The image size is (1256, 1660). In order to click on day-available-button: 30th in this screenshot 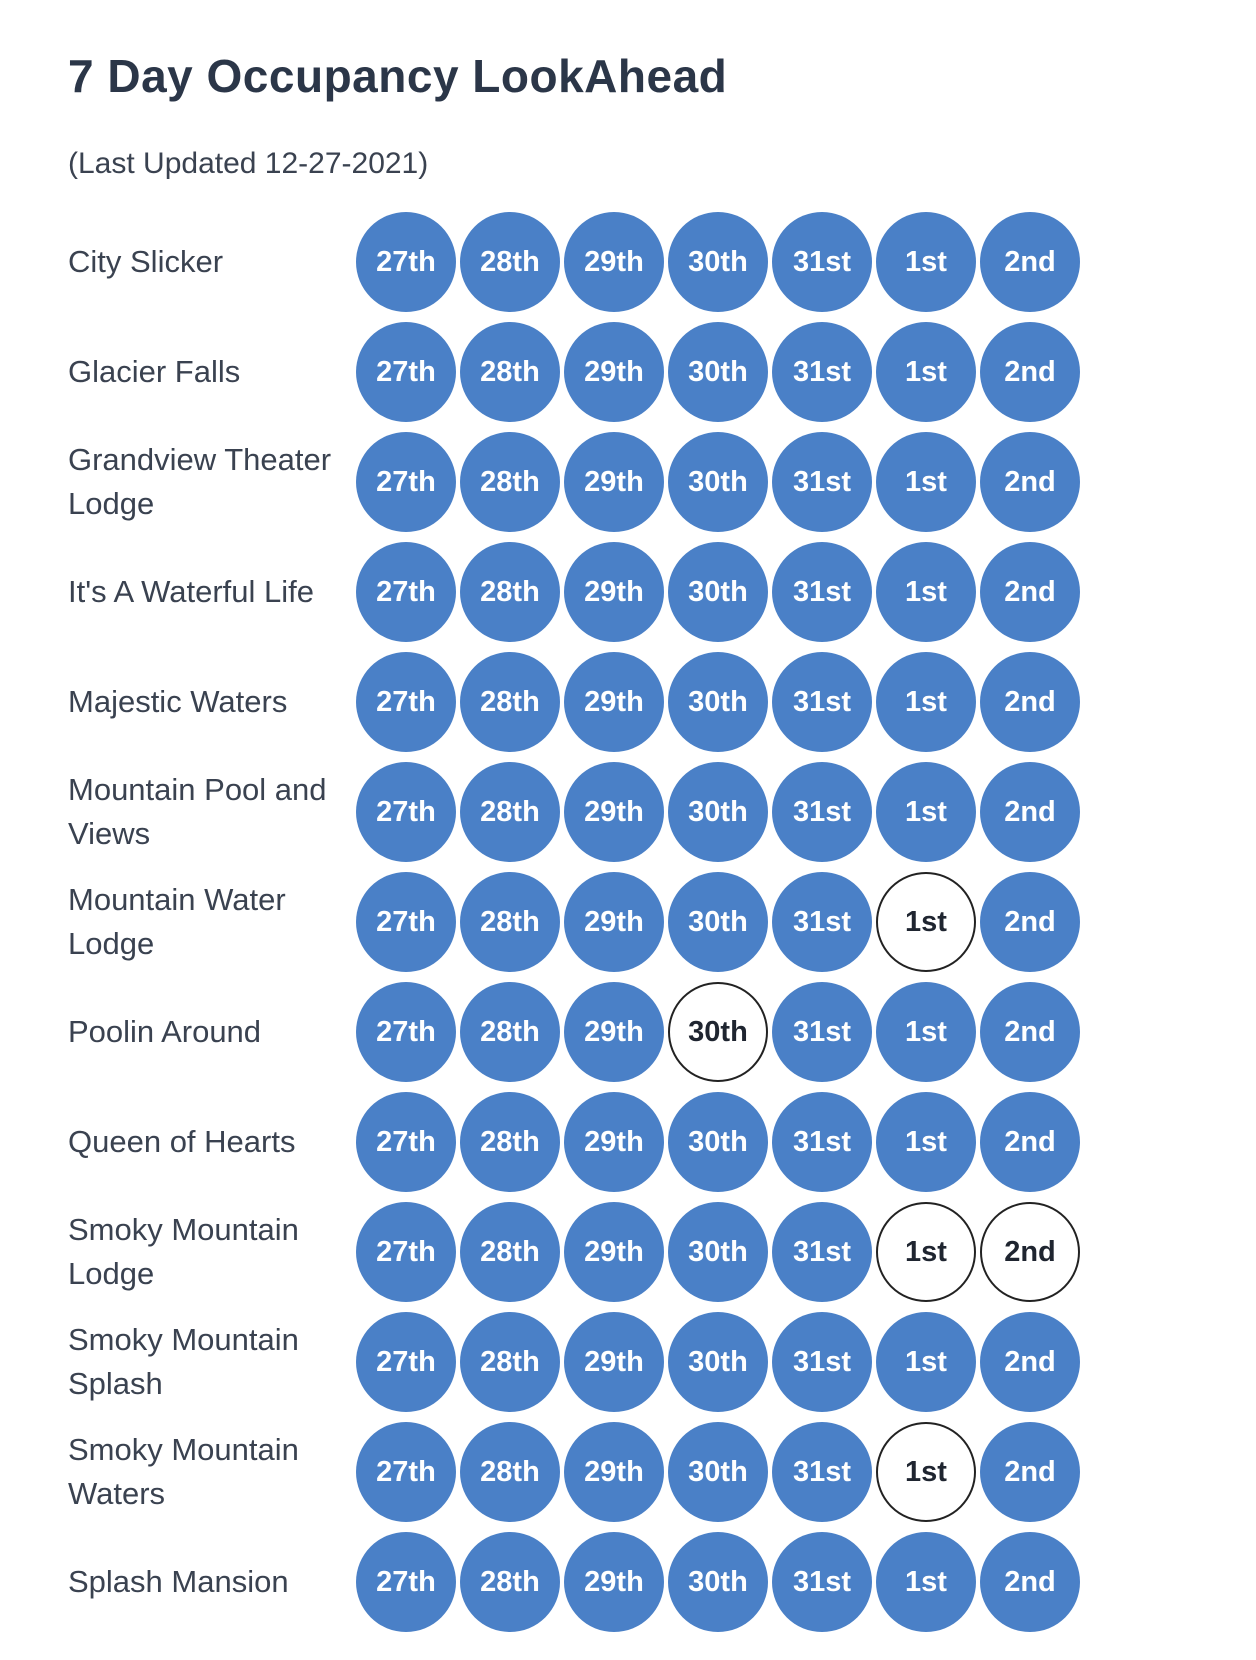, I will do `click(718, 1032)`.